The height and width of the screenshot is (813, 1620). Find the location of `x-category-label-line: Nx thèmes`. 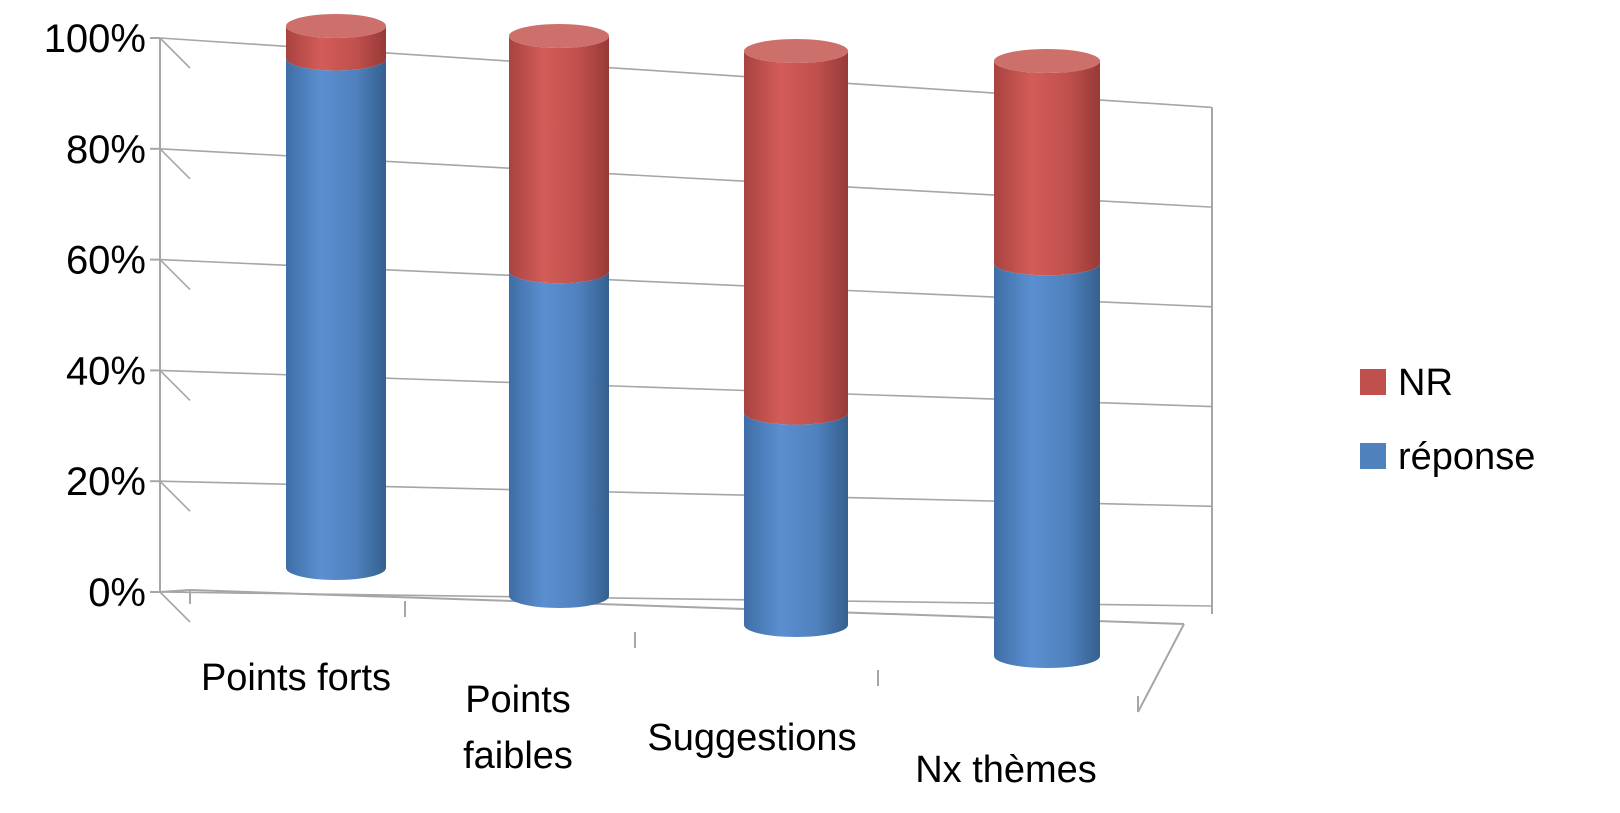

x-category-label-line: Nx thèmes is located at coordinates (1006, 770).